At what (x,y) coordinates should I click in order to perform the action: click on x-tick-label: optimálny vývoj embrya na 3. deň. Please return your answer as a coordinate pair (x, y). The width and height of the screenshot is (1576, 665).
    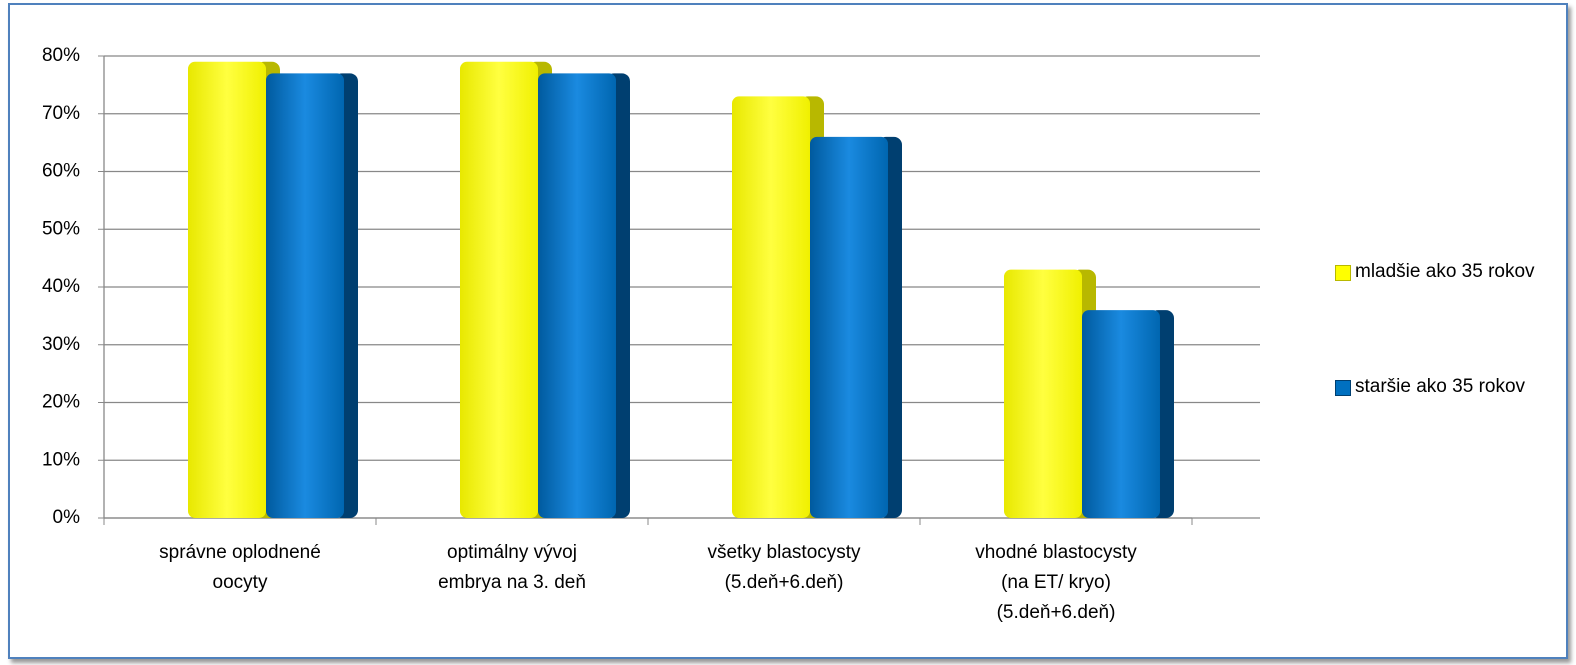
    Looking at the image, I should click on (512, 567).